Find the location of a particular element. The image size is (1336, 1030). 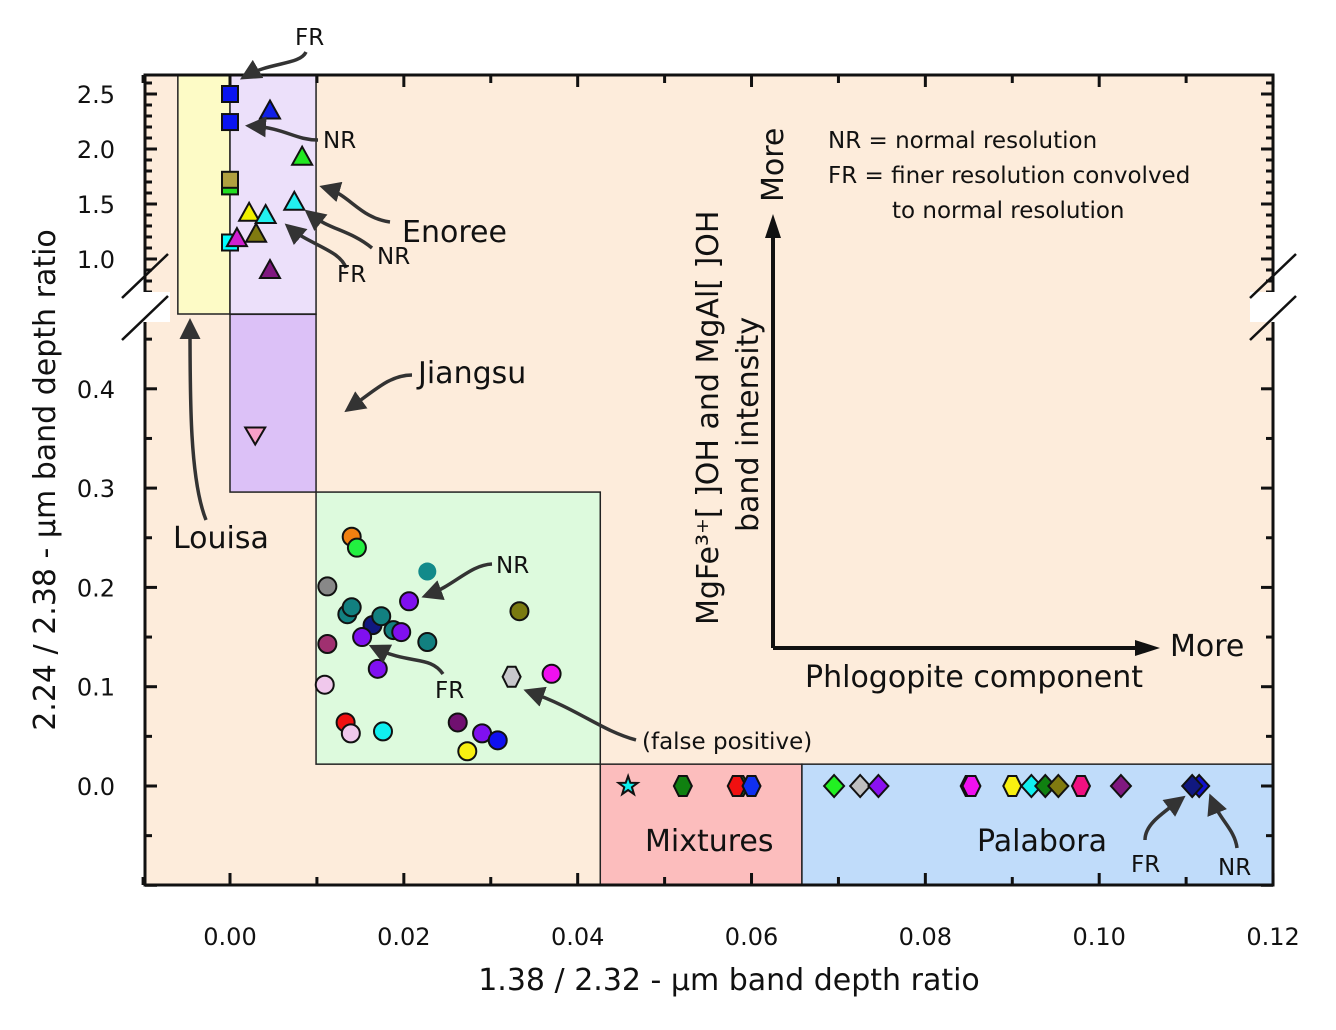

label-false-positive: (false positive) is located at coordinates (727, 742).